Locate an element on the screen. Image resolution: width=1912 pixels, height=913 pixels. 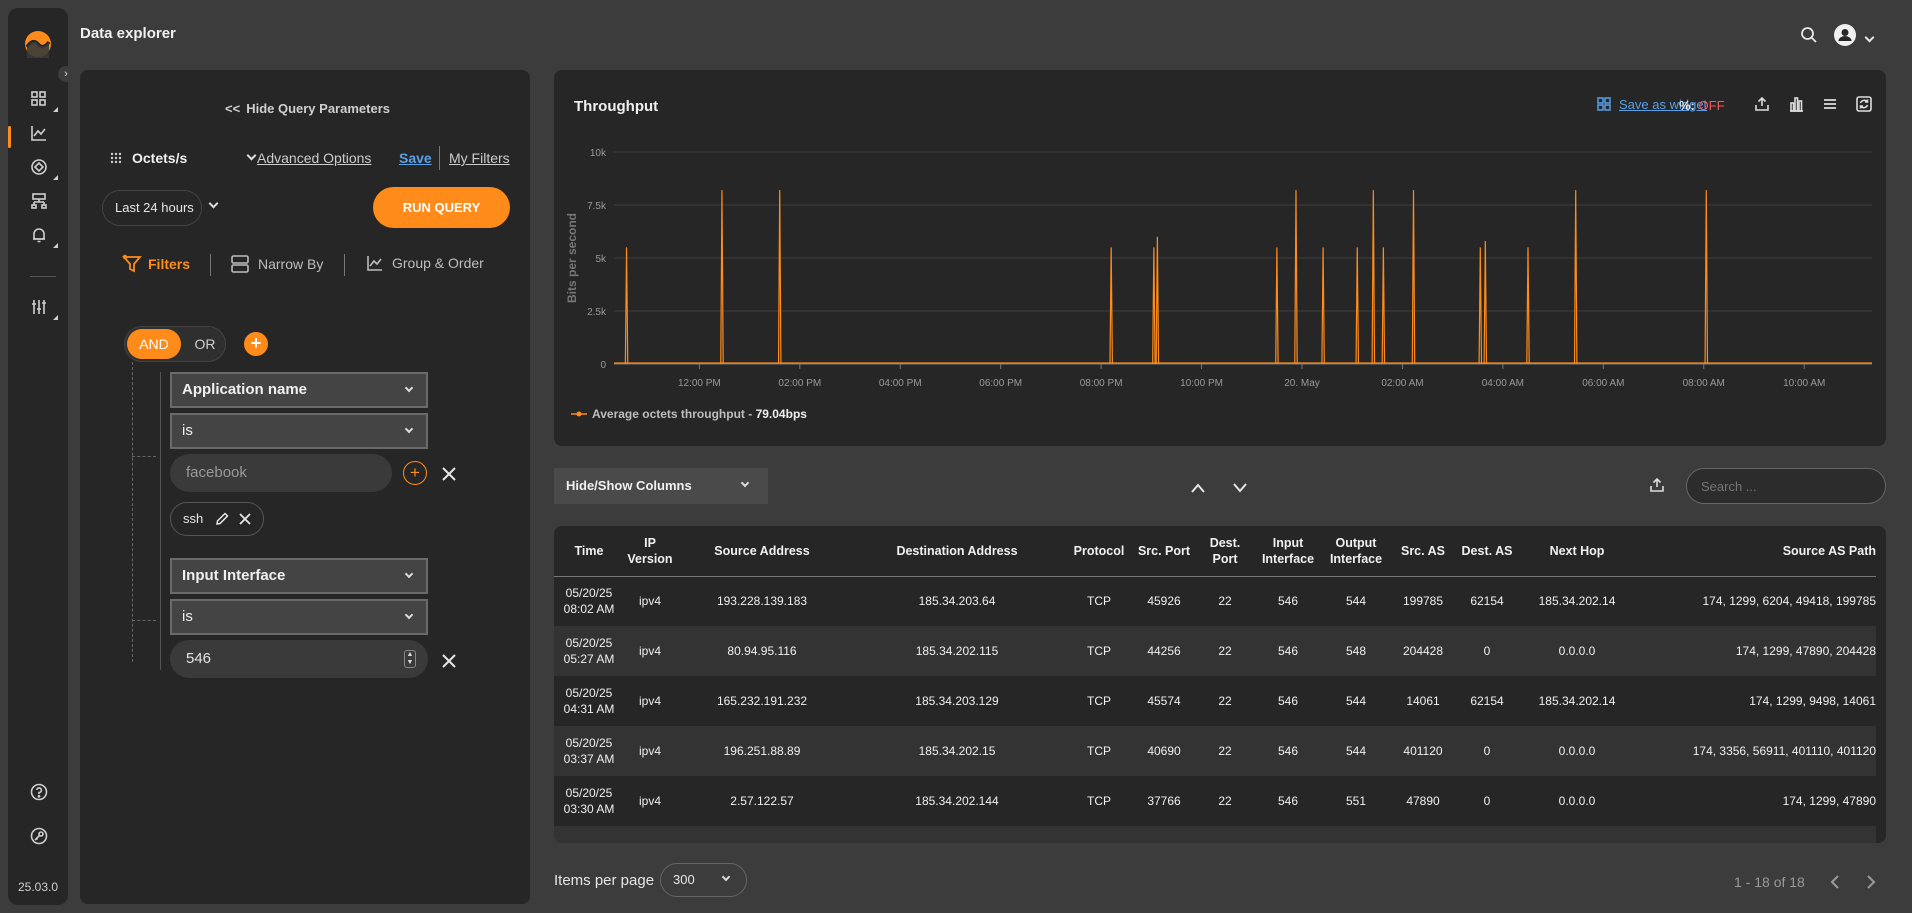
chart-legend: Average octets throughput - 79.04bps is located at coordinates (688, 414).